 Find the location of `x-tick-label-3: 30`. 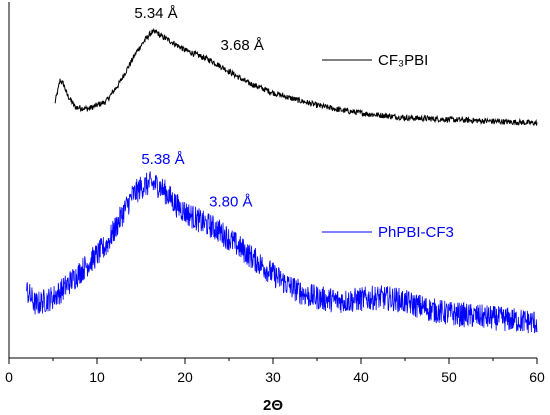

x-tick-label-3: 30 is located at coordinates (273, 377).